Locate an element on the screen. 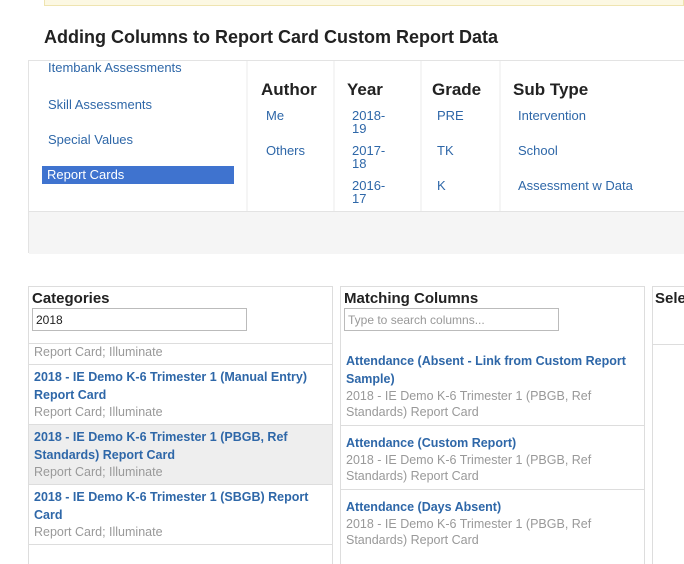 The height and width of the screenshot is (564, 684). categories-title: Categories is located at coordinates (71, 298).